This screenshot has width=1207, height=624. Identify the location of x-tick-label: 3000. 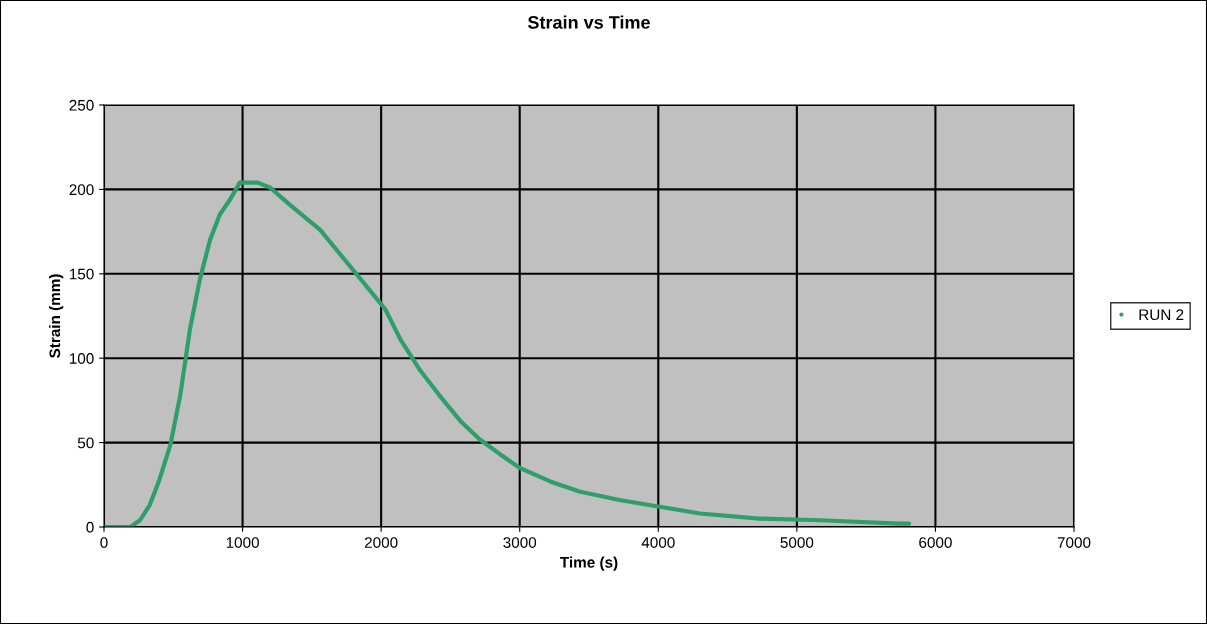
(520, 542).